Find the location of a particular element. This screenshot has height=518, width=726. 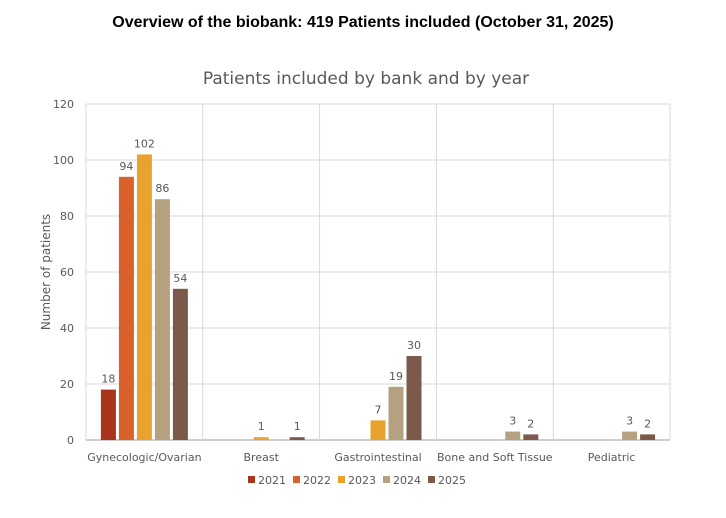

bar-2022 is located at coordinates (126, 308).